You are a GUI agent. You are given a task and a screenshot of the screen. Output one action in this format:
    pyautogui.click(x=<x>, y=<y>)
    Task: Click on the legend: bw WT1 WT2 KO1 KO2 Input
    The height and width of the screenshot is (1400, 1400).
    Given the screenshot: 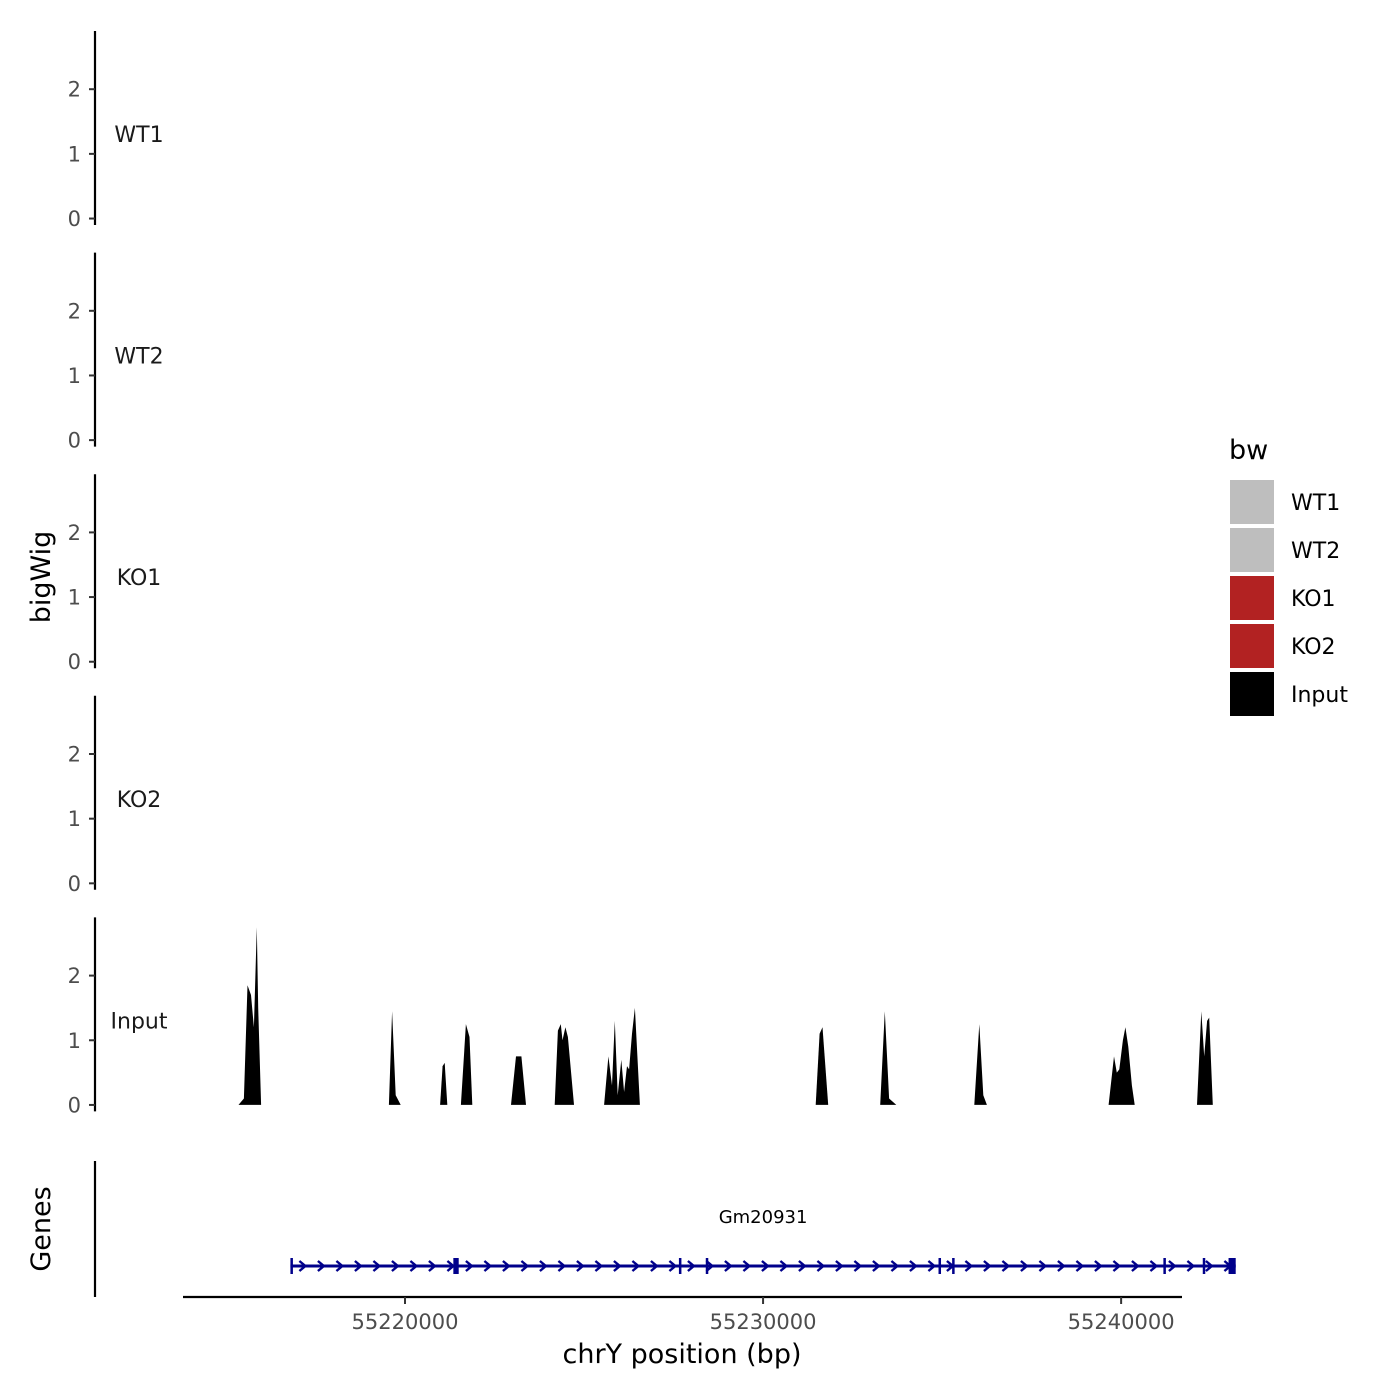 What is the action you would take?
    pyautogui.click(x=1288, y=575)
    